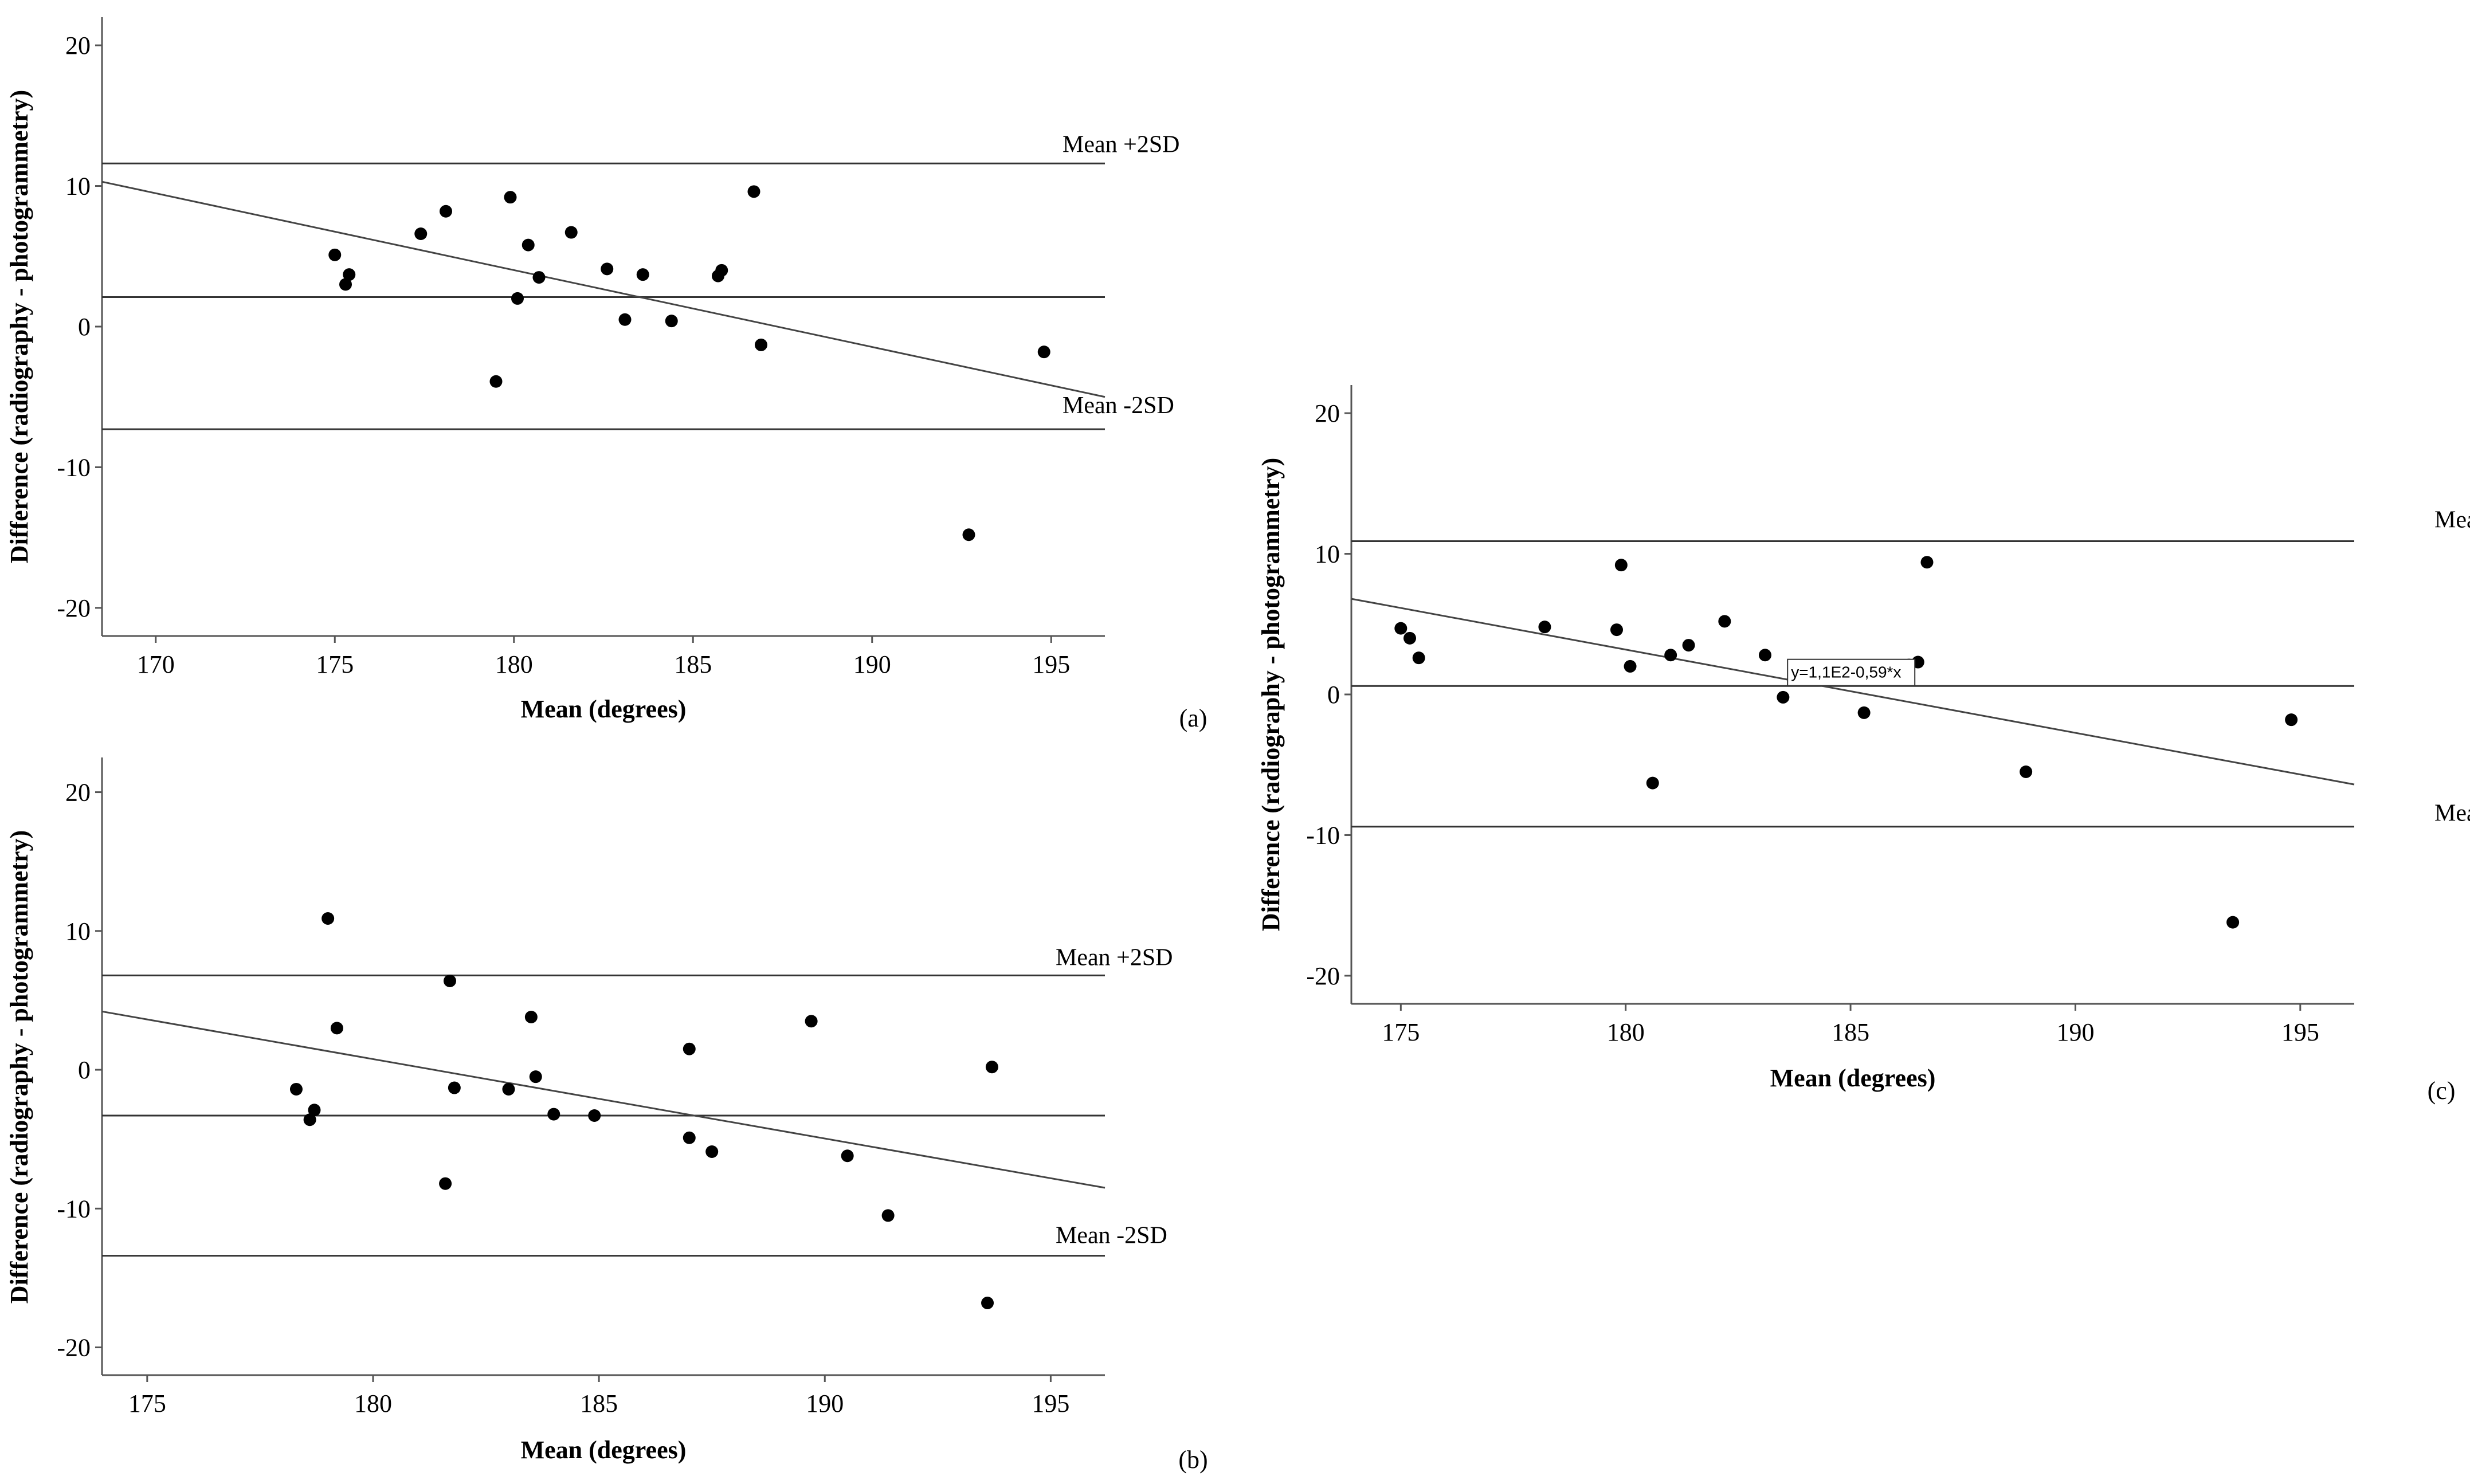  What do you see at coordinates (1846, 672) in the screenshot?
I see `regression-equation: y=1,1E2-0,59*x` at bounding box center [1846, 672].